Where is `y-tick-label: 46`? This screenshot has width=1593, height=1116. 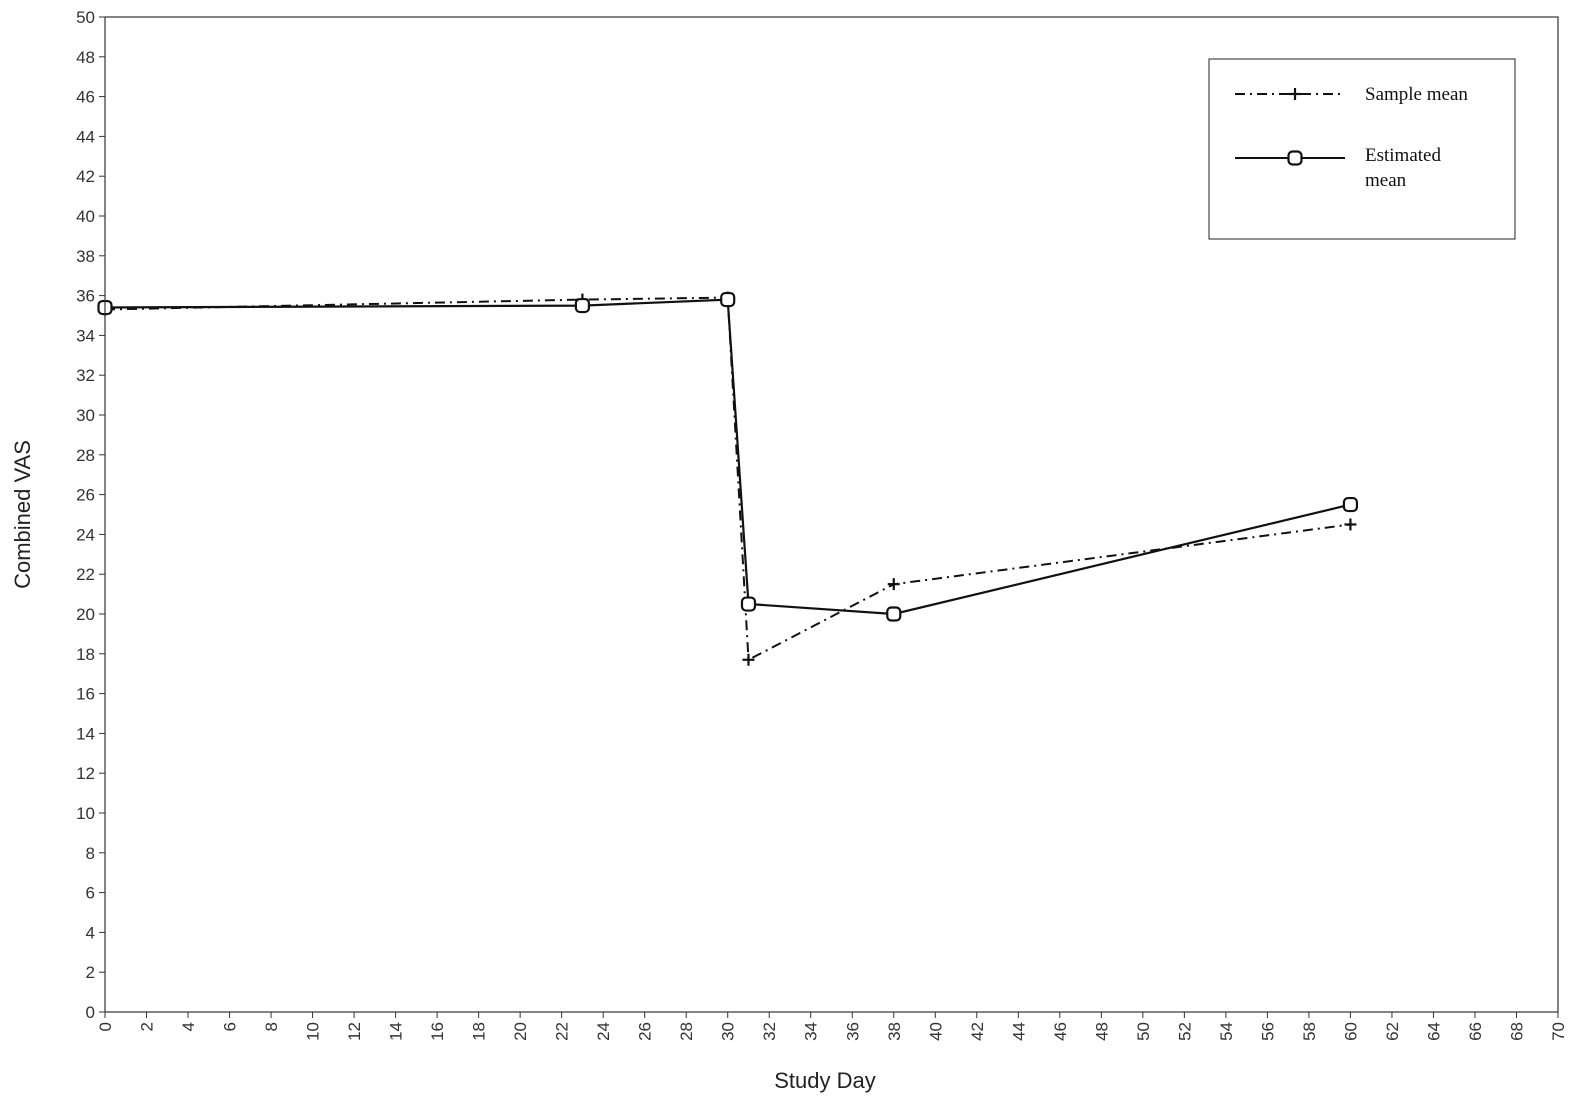 y-tick-label: 46 is located at coordinates (85, 97).